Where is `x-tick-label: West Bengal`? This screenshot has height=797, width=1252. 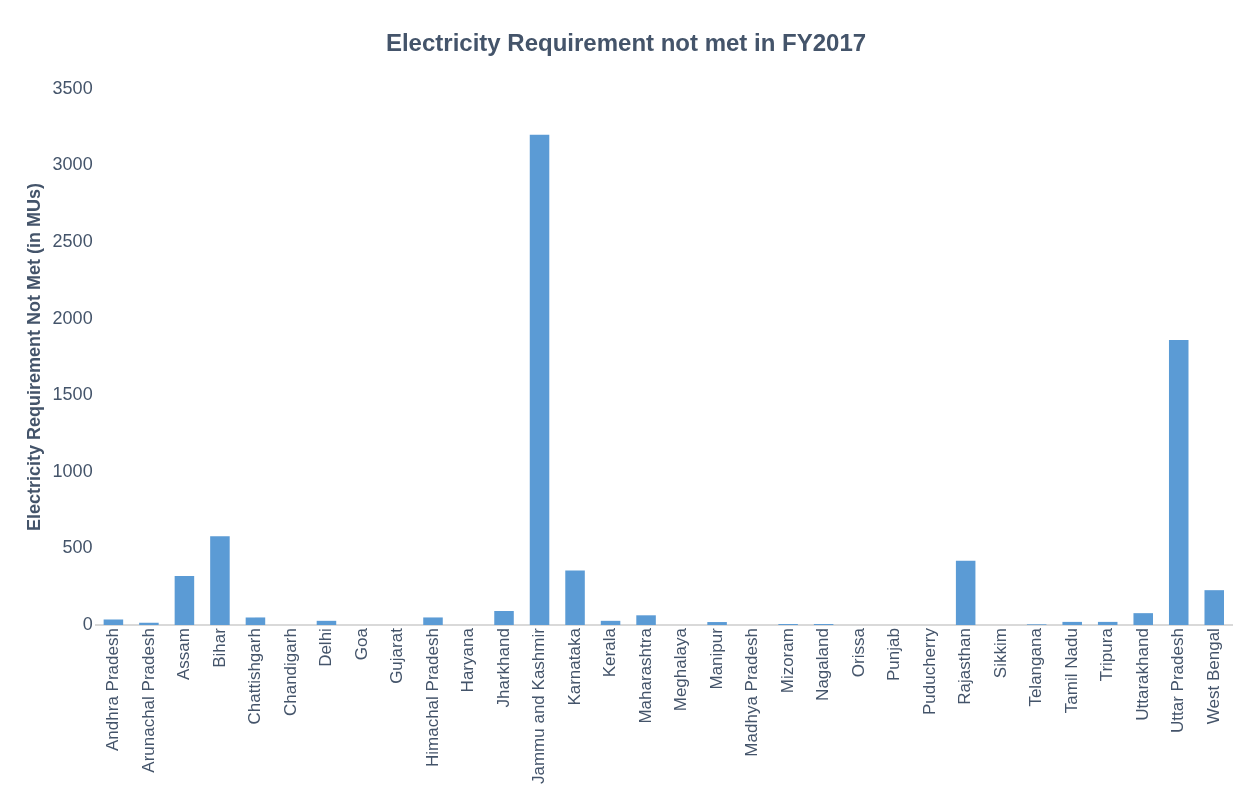 x-tick-label: West Bengal is located at coordinates (1213, 676).